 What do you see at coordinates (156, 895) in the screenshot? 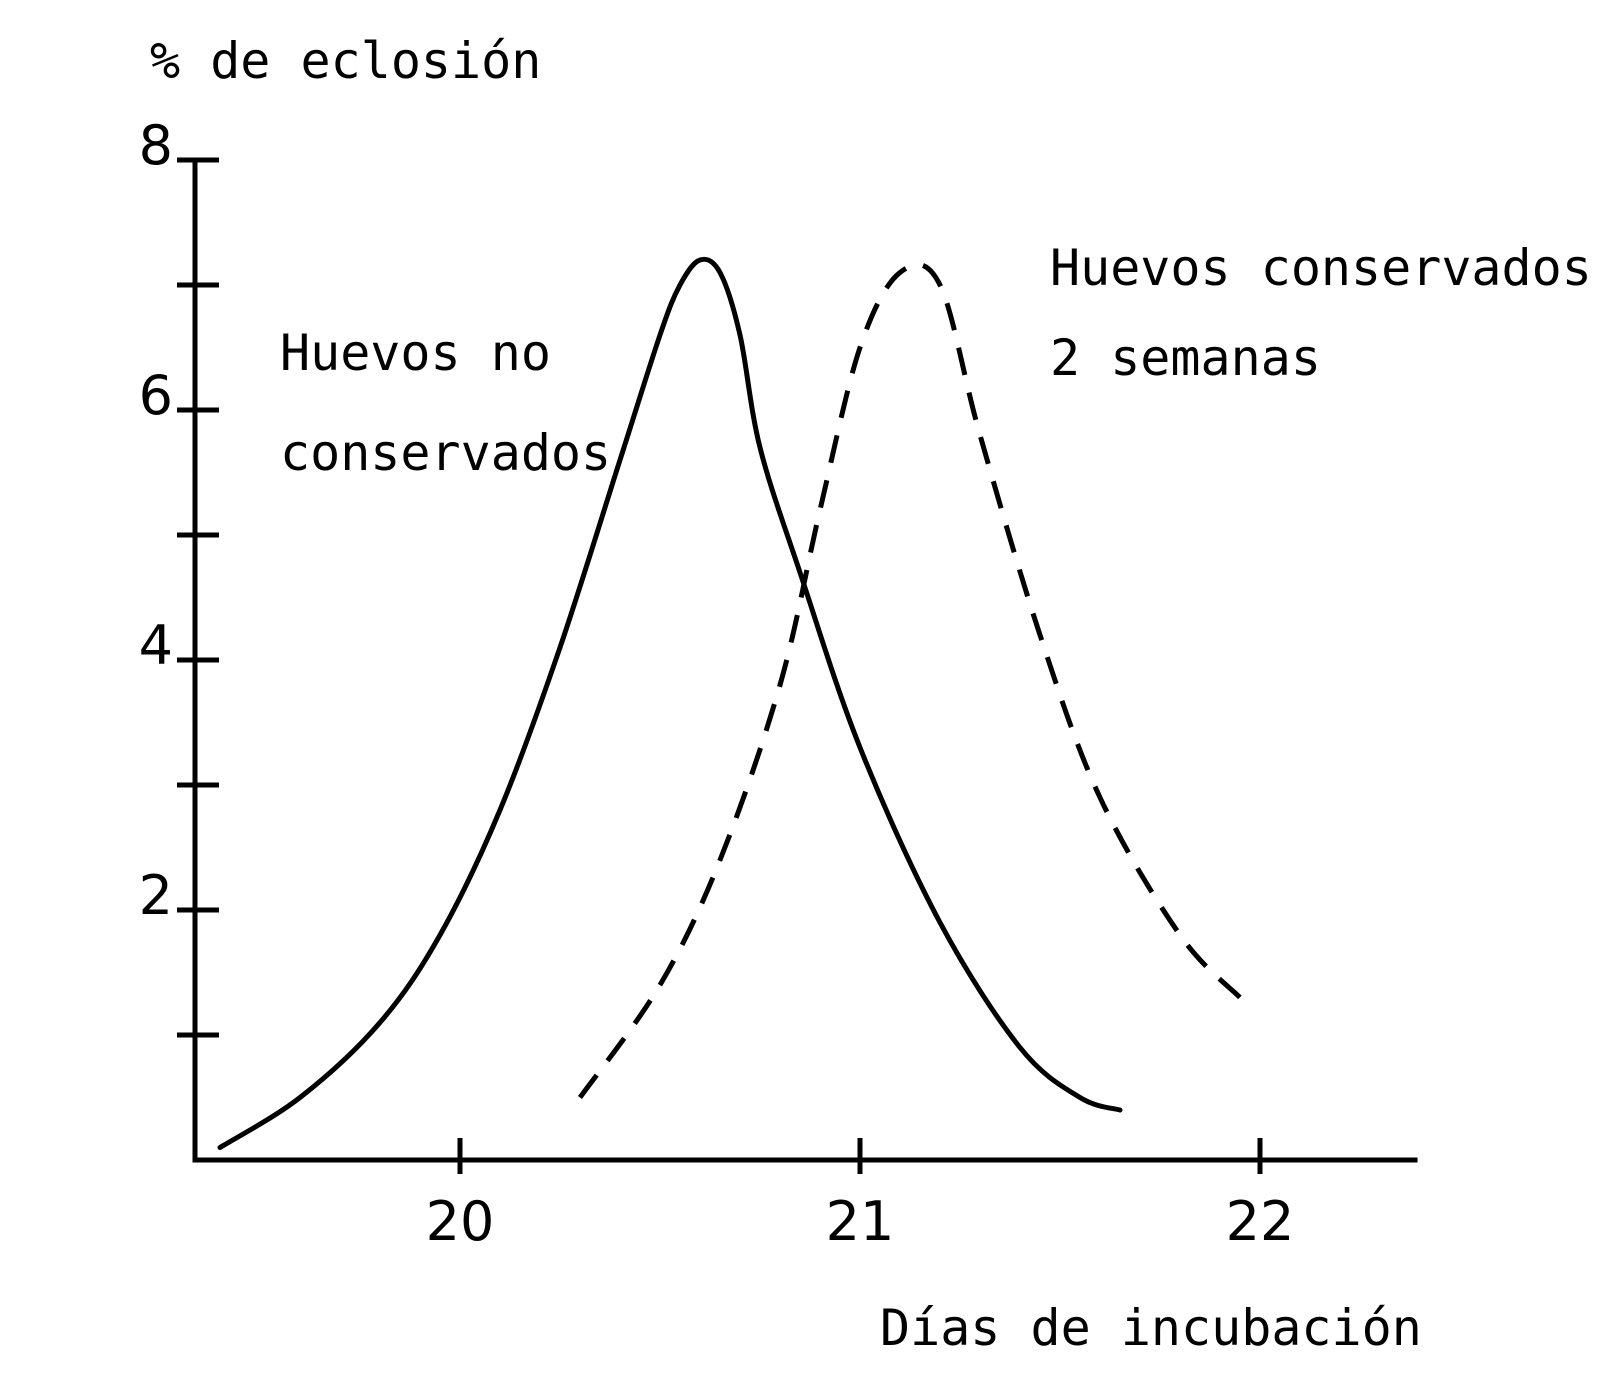
I see `y-tick-label-2: 2` at bounding box center [156, 895].